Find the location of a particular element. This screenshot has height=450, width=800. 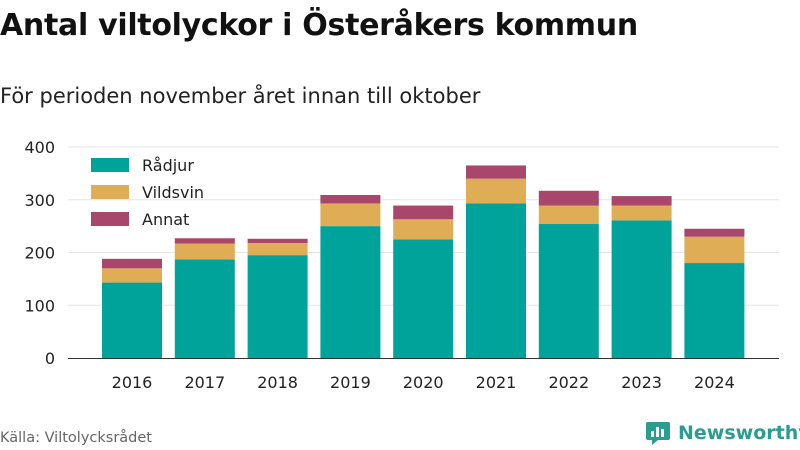

x-tick-label: 2018 is located at coordinates (277, 382).